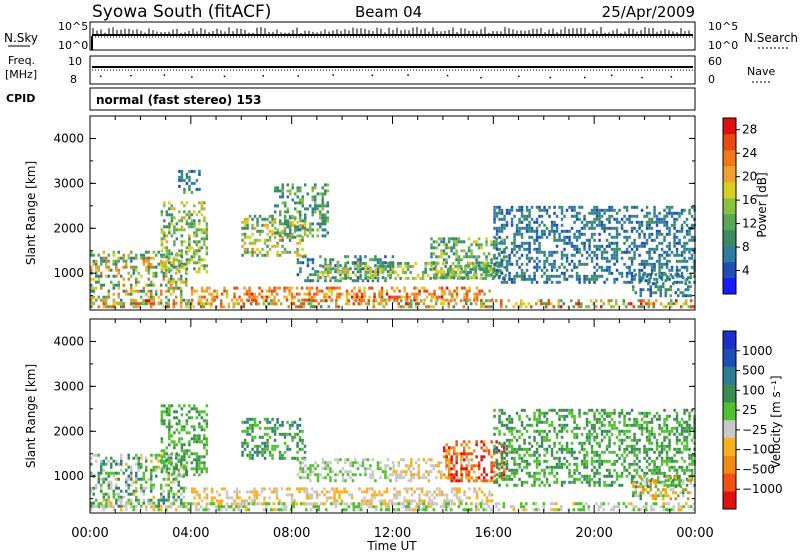  Describe the element at coordinates (663, 275) in the screenshot. I see `heatmap-cell-r11` at that location.